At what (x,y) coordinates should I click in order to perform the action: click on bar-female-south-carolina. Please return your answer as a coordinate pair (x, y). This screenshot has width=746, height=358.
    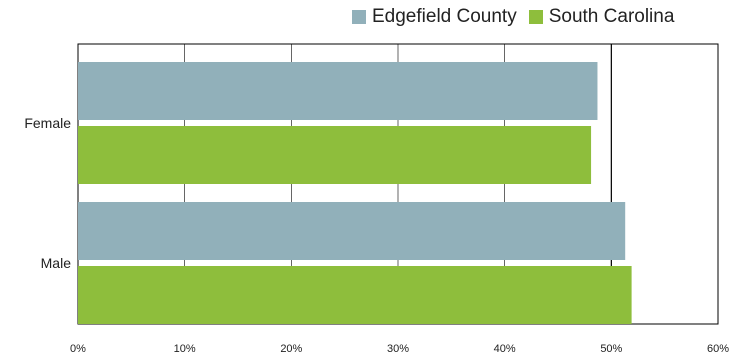
    Looking at the image, I should click on (335, 155).